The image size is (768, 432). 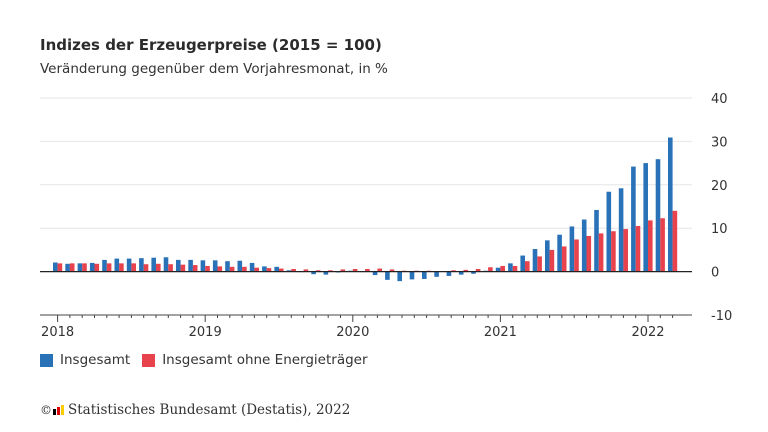 I want to click on legend-swatch-insgesamt, so click(x=46, y=360).